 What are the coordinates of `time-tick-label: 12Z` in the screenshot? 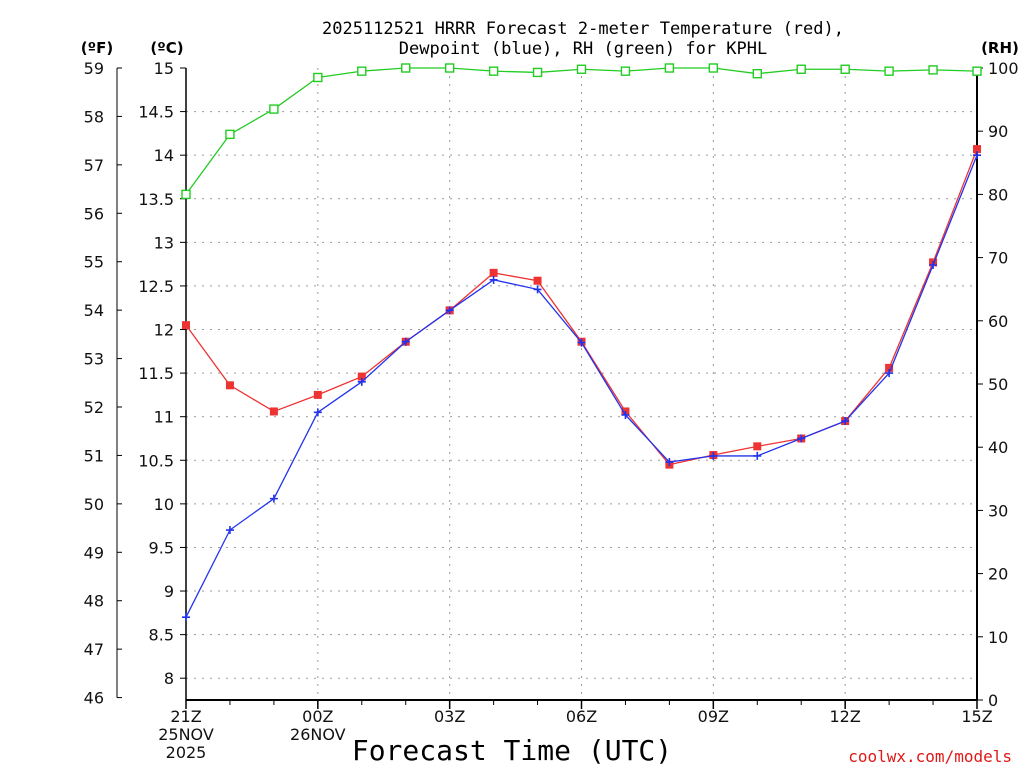 It's located at (845, 716).